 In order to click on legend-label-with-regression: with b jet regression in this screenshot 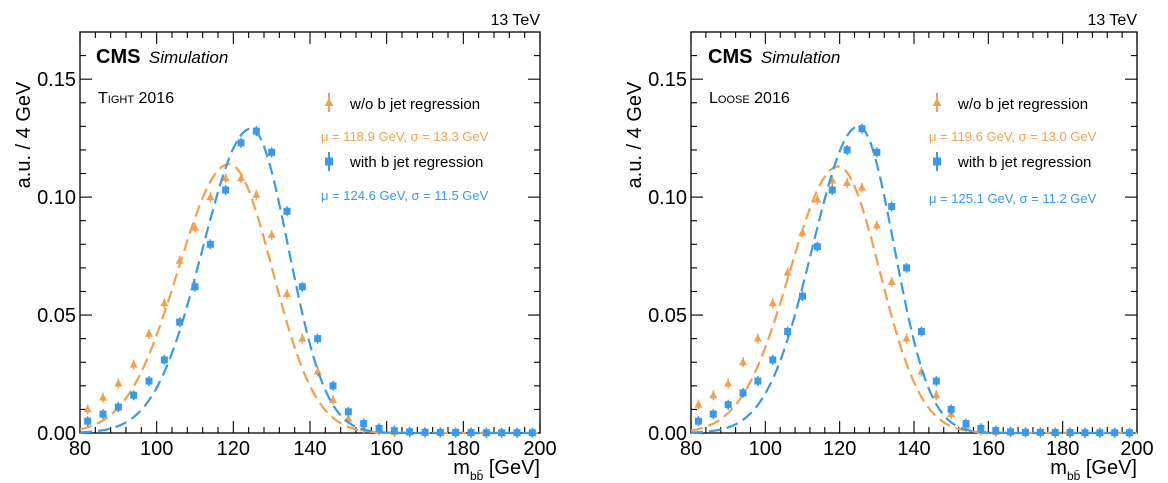, I will do `click(1024, 162)`.